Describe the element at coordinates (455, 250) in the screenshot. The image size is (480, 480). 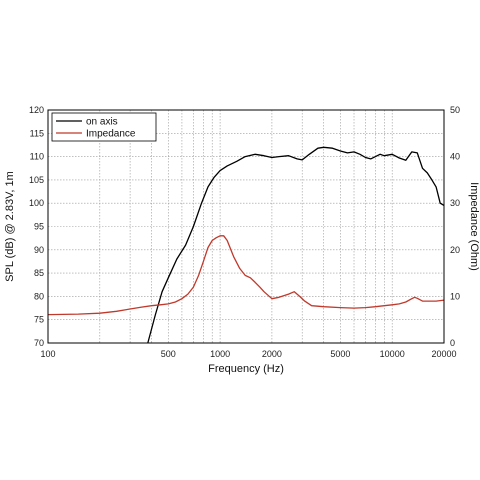
I see `y-right-tick-label: 20` at that location.